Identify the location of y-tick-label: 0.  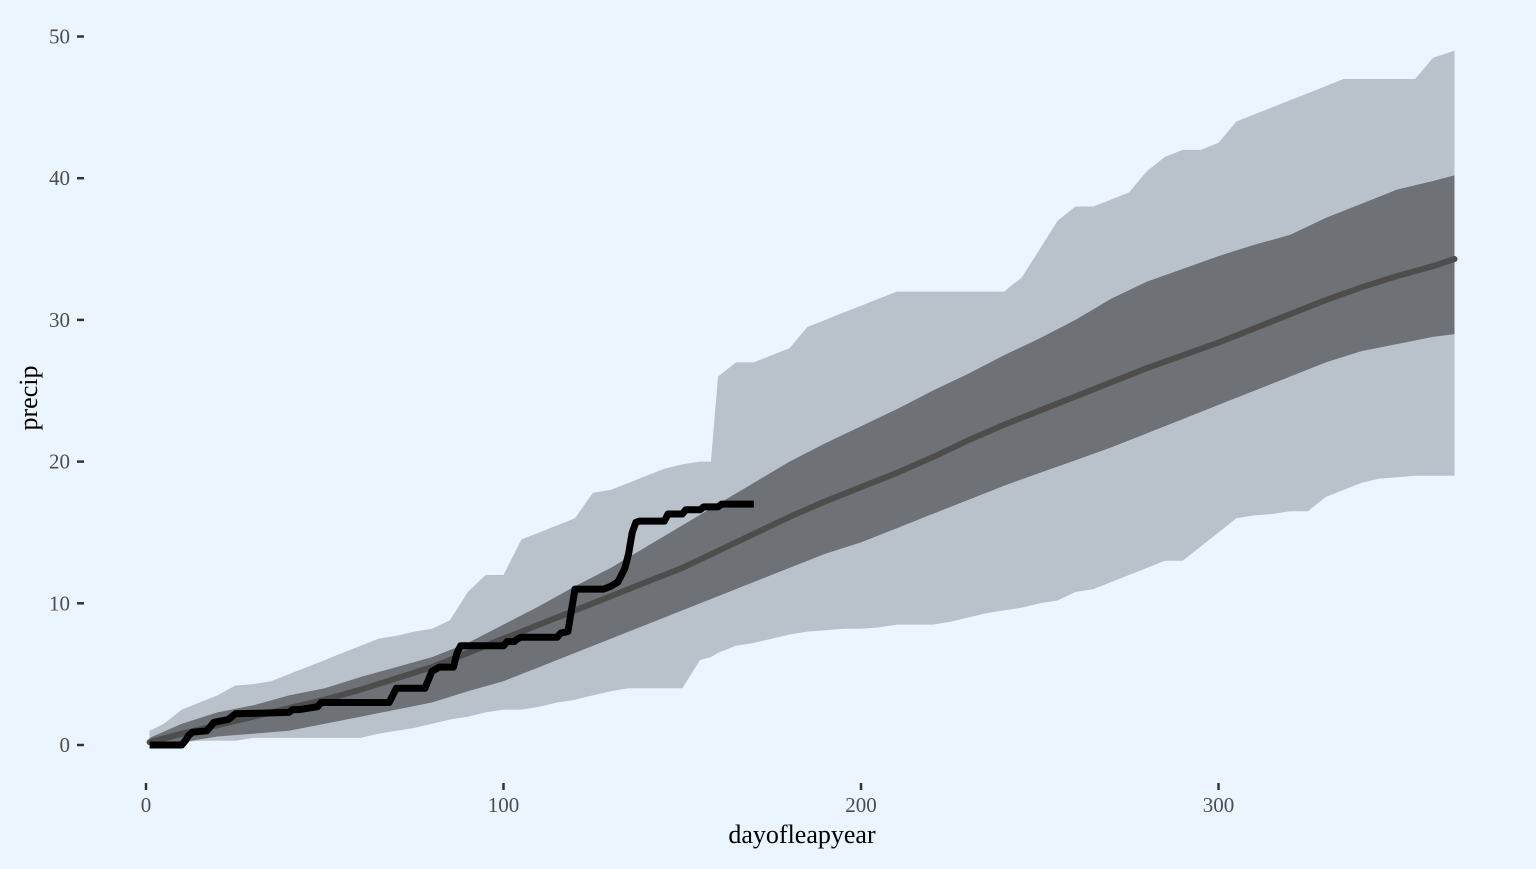
(65, 745).